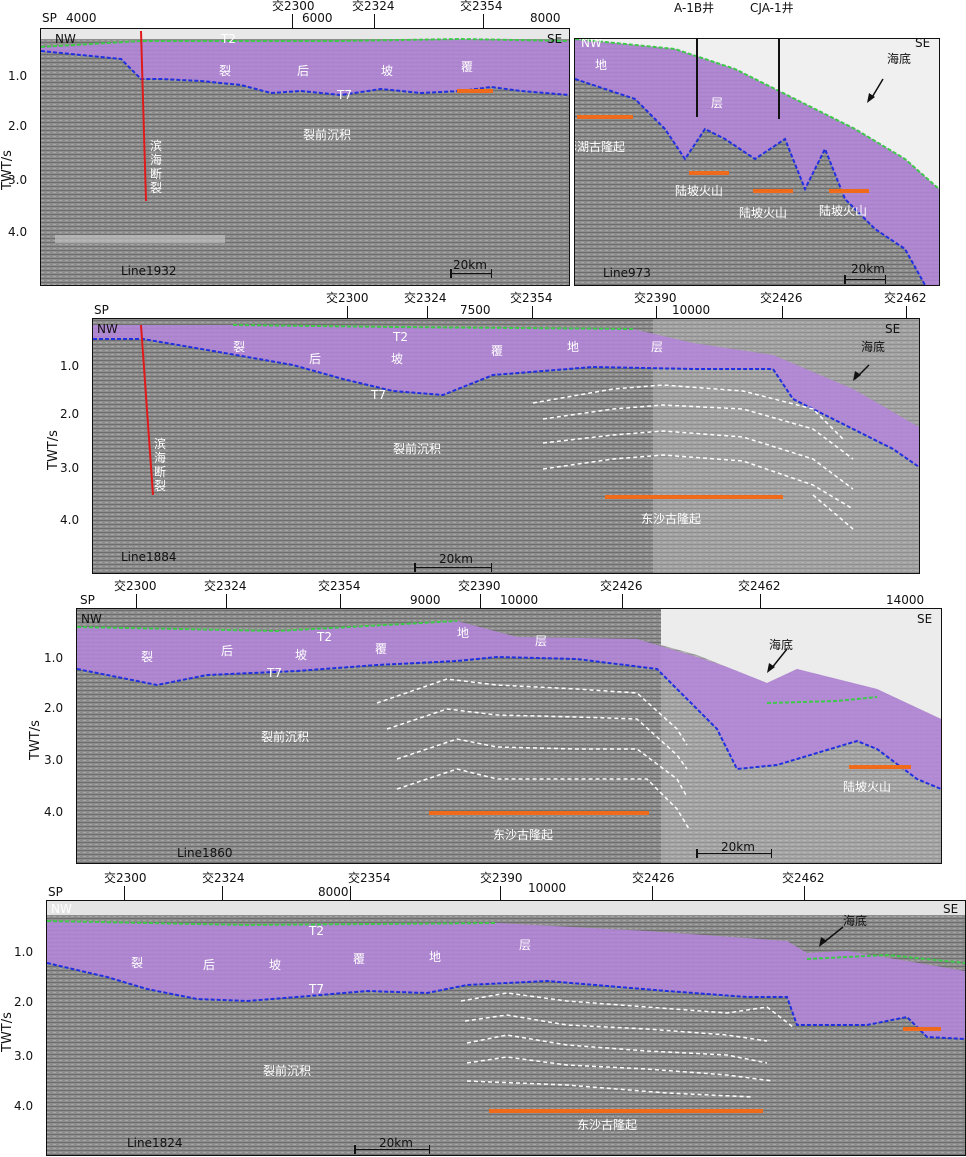 The image size is (966, 1157). Describe the element at coordinates (305, 157) in the screenshot. I see `seismic-section` at that location.